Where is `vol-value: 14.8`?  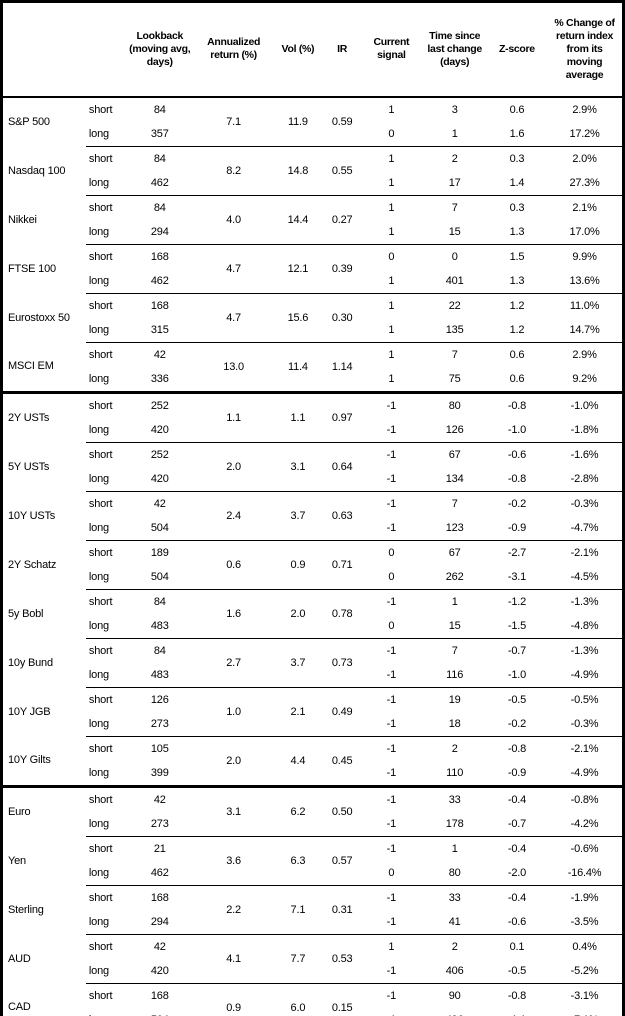 vol-value: 14.8 is located at coordinates (298, 170).